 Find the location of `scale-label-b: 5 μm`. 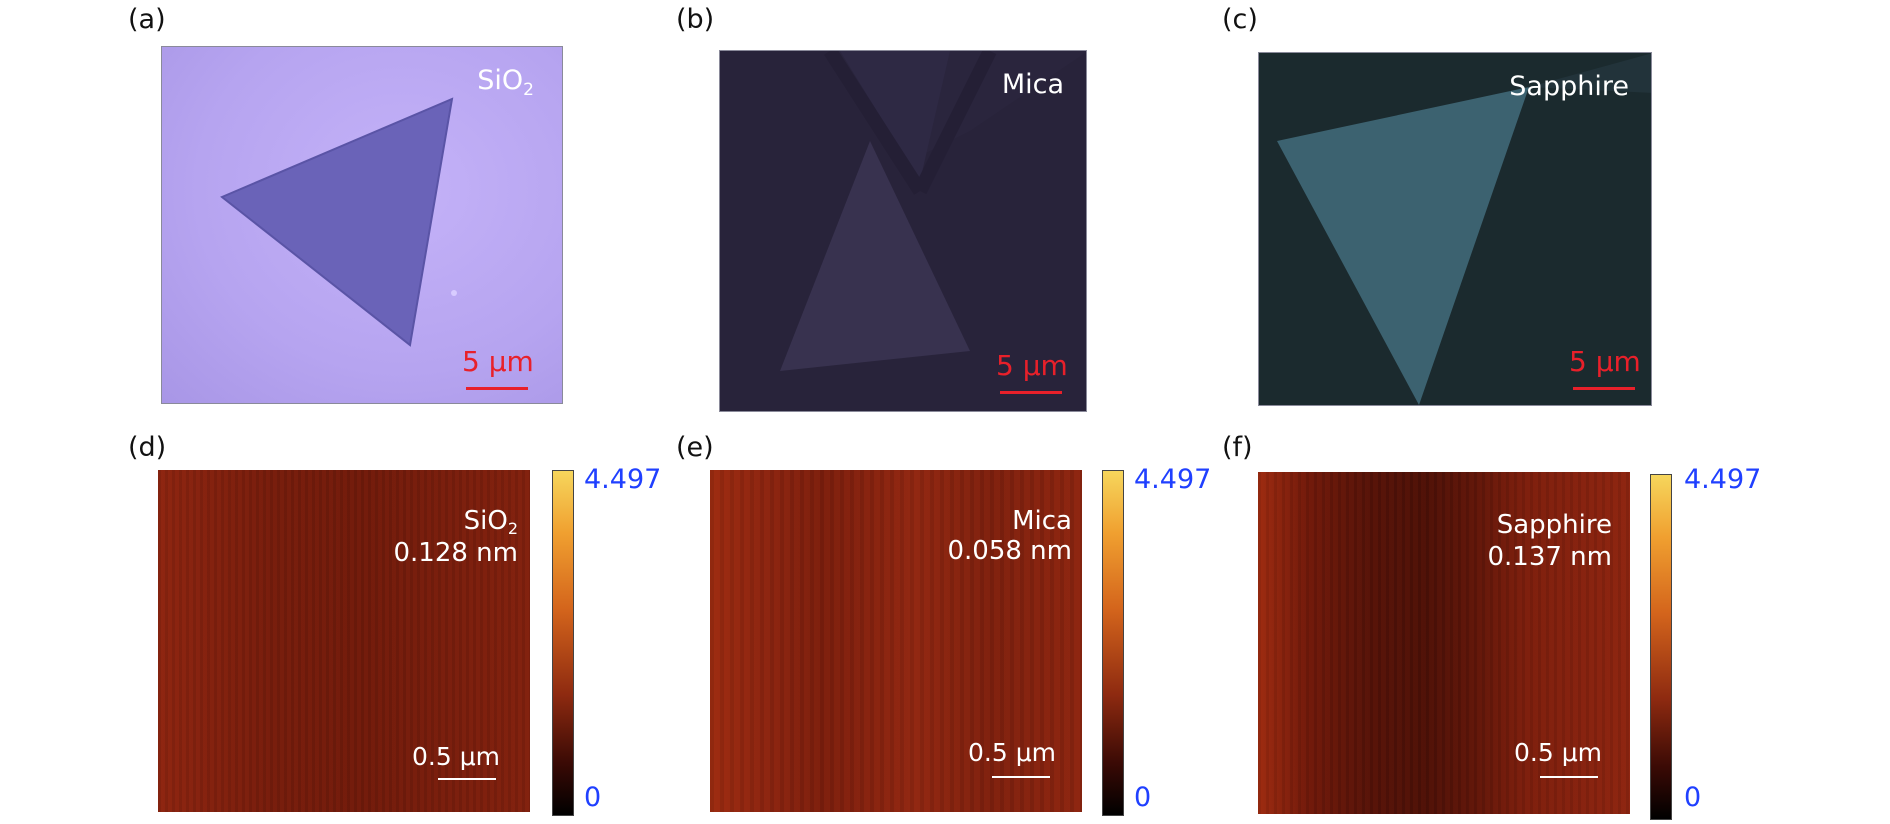

scale-label-b: 5 μm is located at coordinates (1032, 365).